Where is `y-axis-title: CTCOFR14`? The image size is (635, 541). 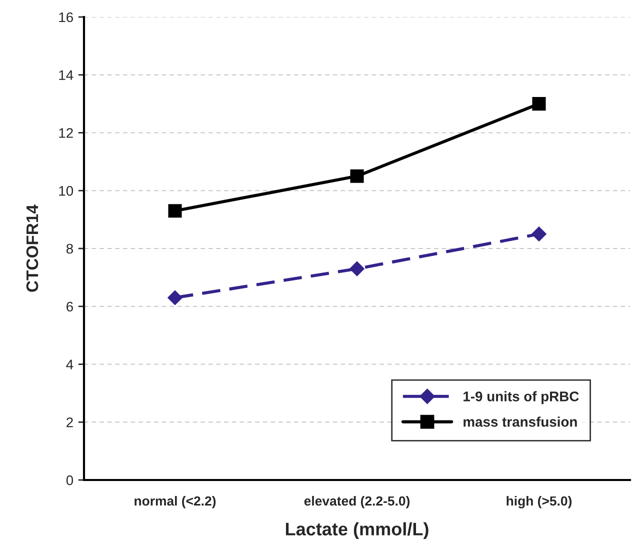
y-axis-title: CTCOFR14 is located at coordinates (32, 248).